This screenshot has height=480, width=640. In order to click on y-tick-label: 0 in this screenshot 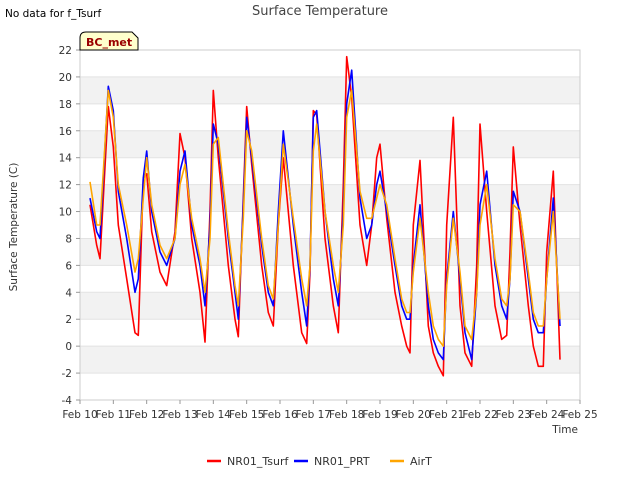, I will do `click(68, 347)`.